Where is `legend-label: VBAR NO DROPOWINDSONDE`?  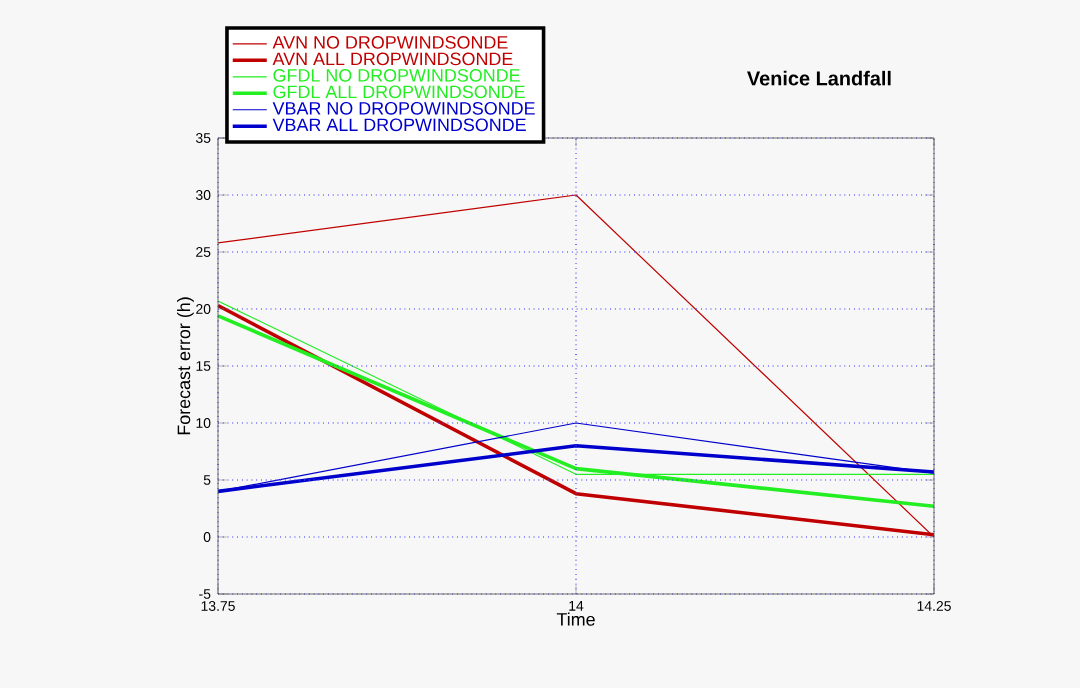 legend-label: VBAR NO DROPOWINDSONDE is located at coordinates (403, 108).